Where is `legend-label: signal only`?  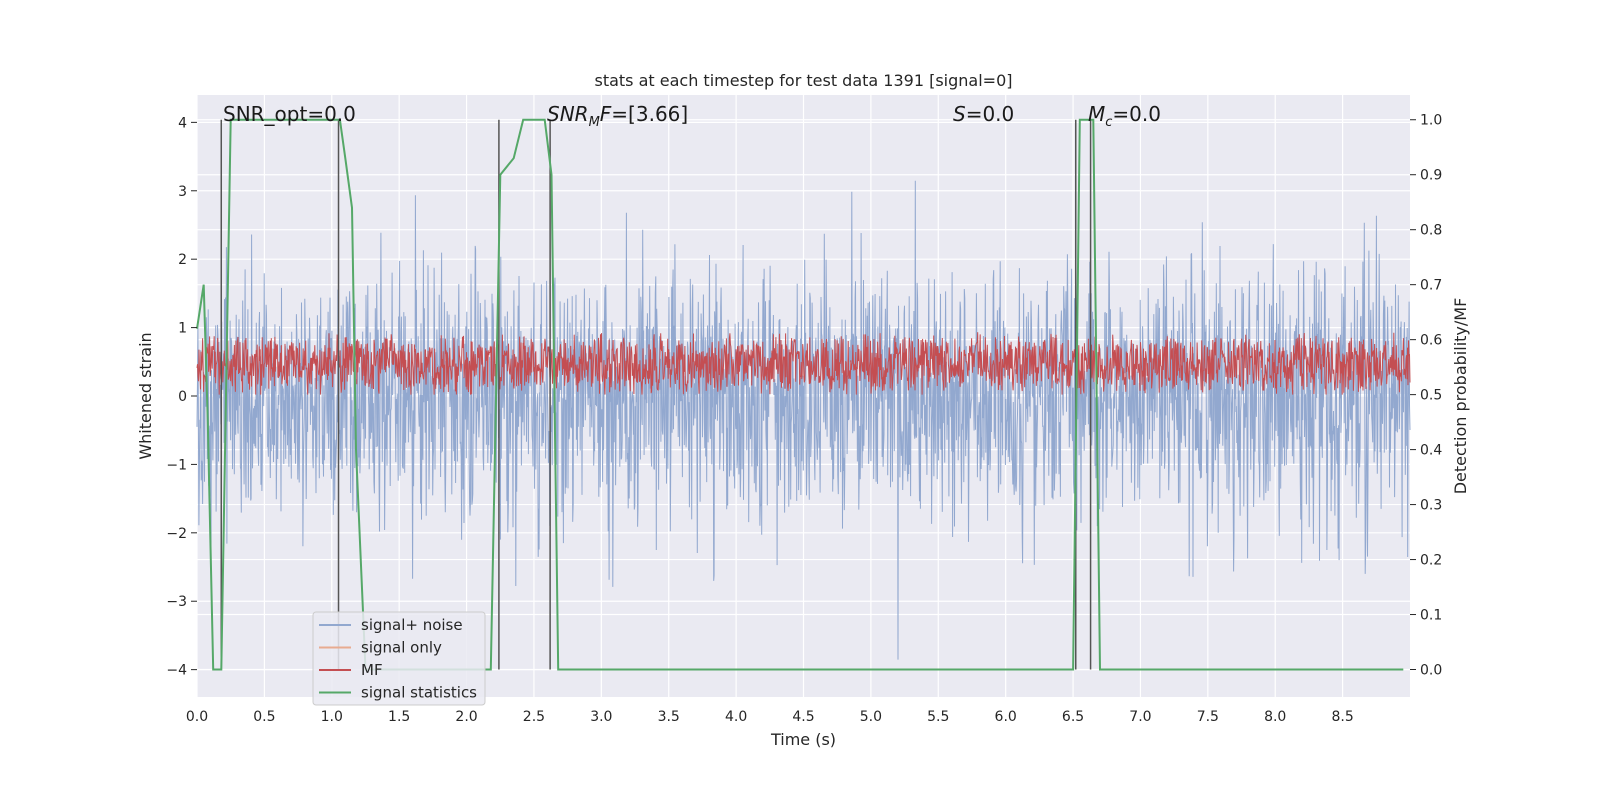 legend-label: signal only is located at coordinates (401, 648).